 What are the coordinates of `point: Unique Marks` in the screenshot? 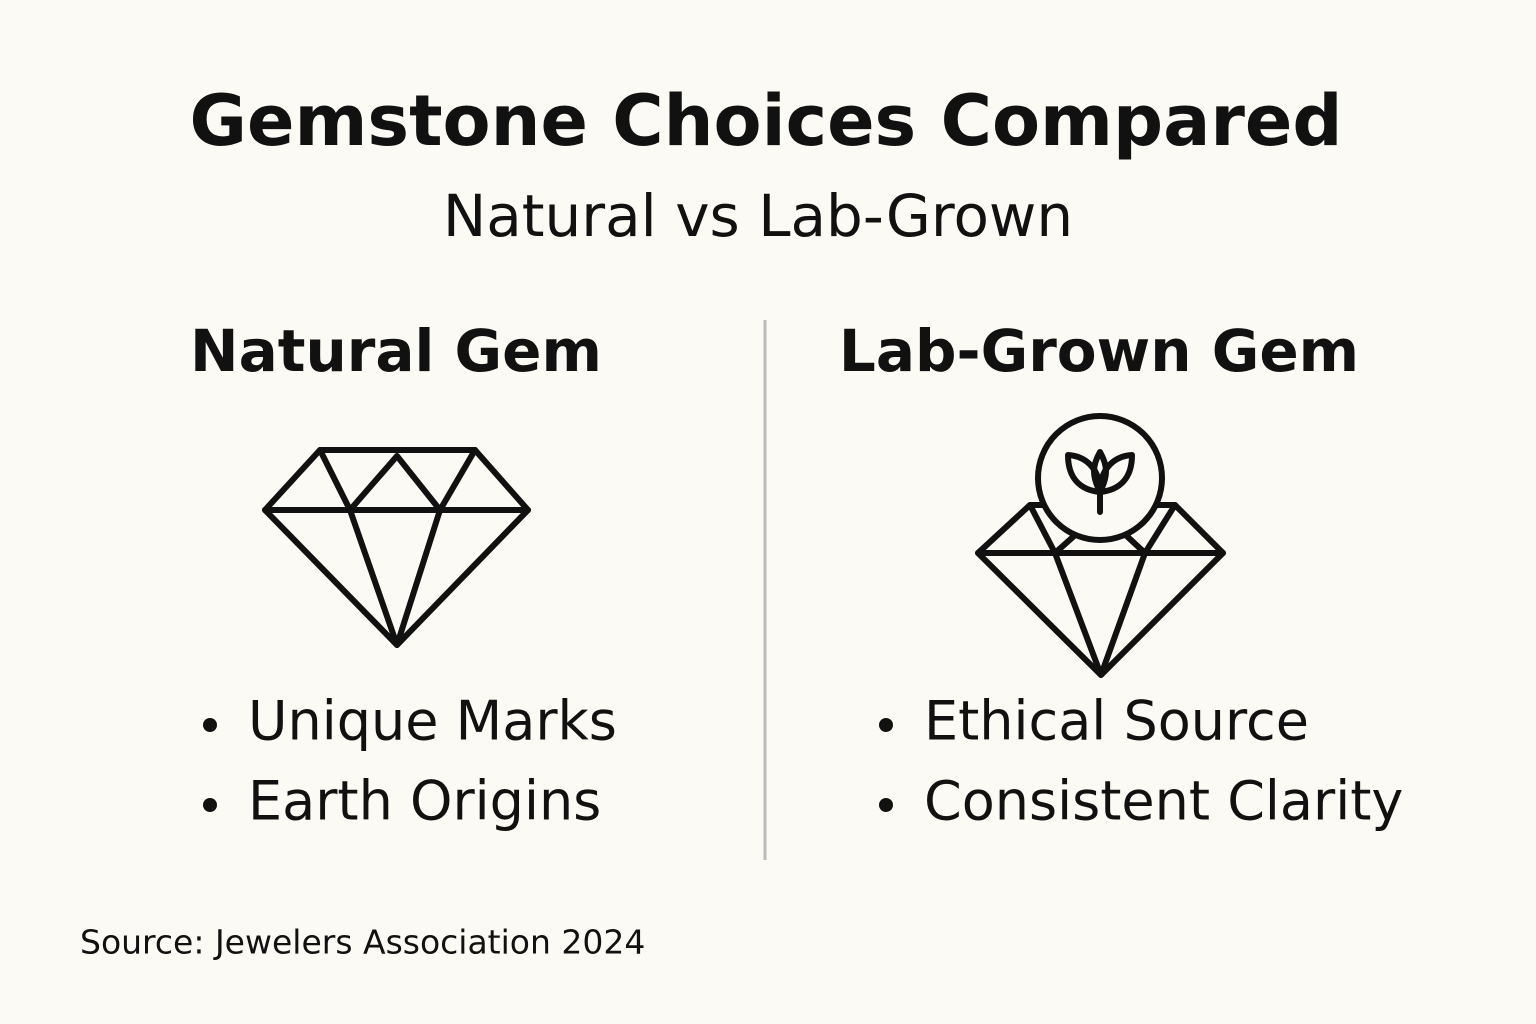 It's located at (432, 721).